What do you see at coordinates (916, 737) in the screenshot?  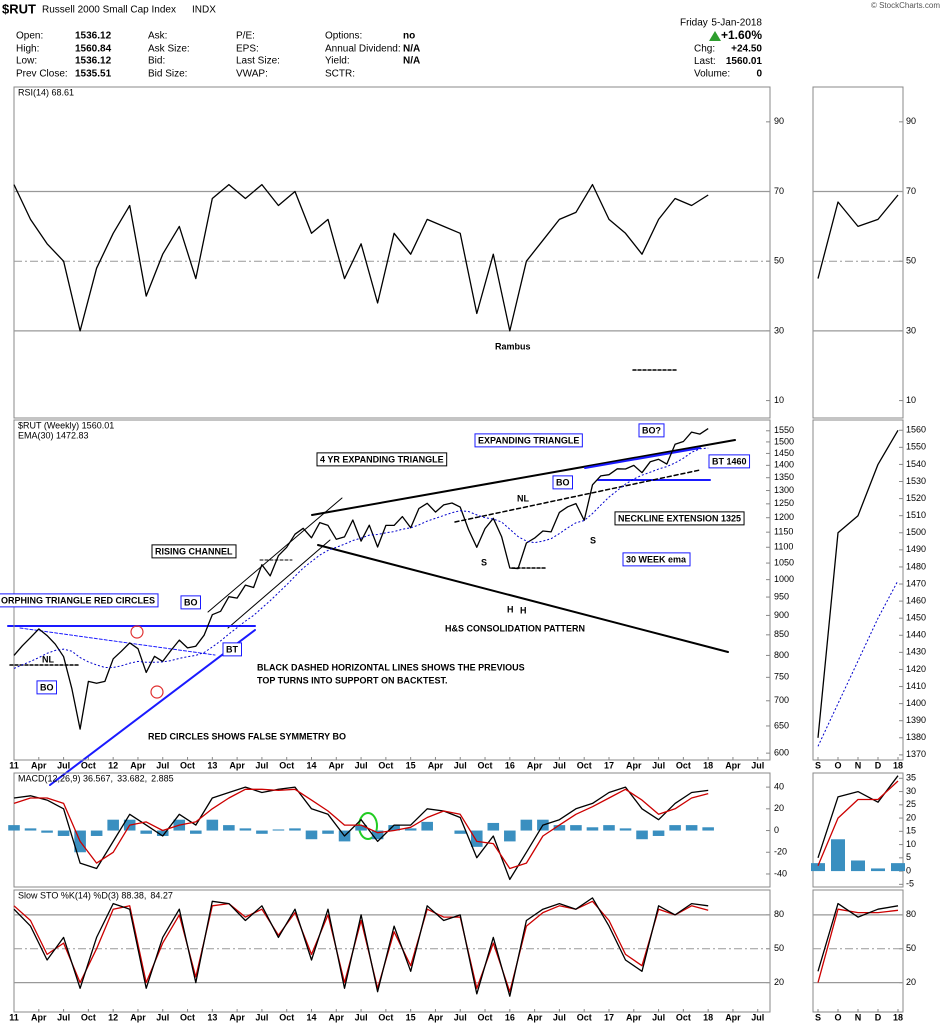 I see `y-tick-label: 1380` at bounding box center [916, 737].